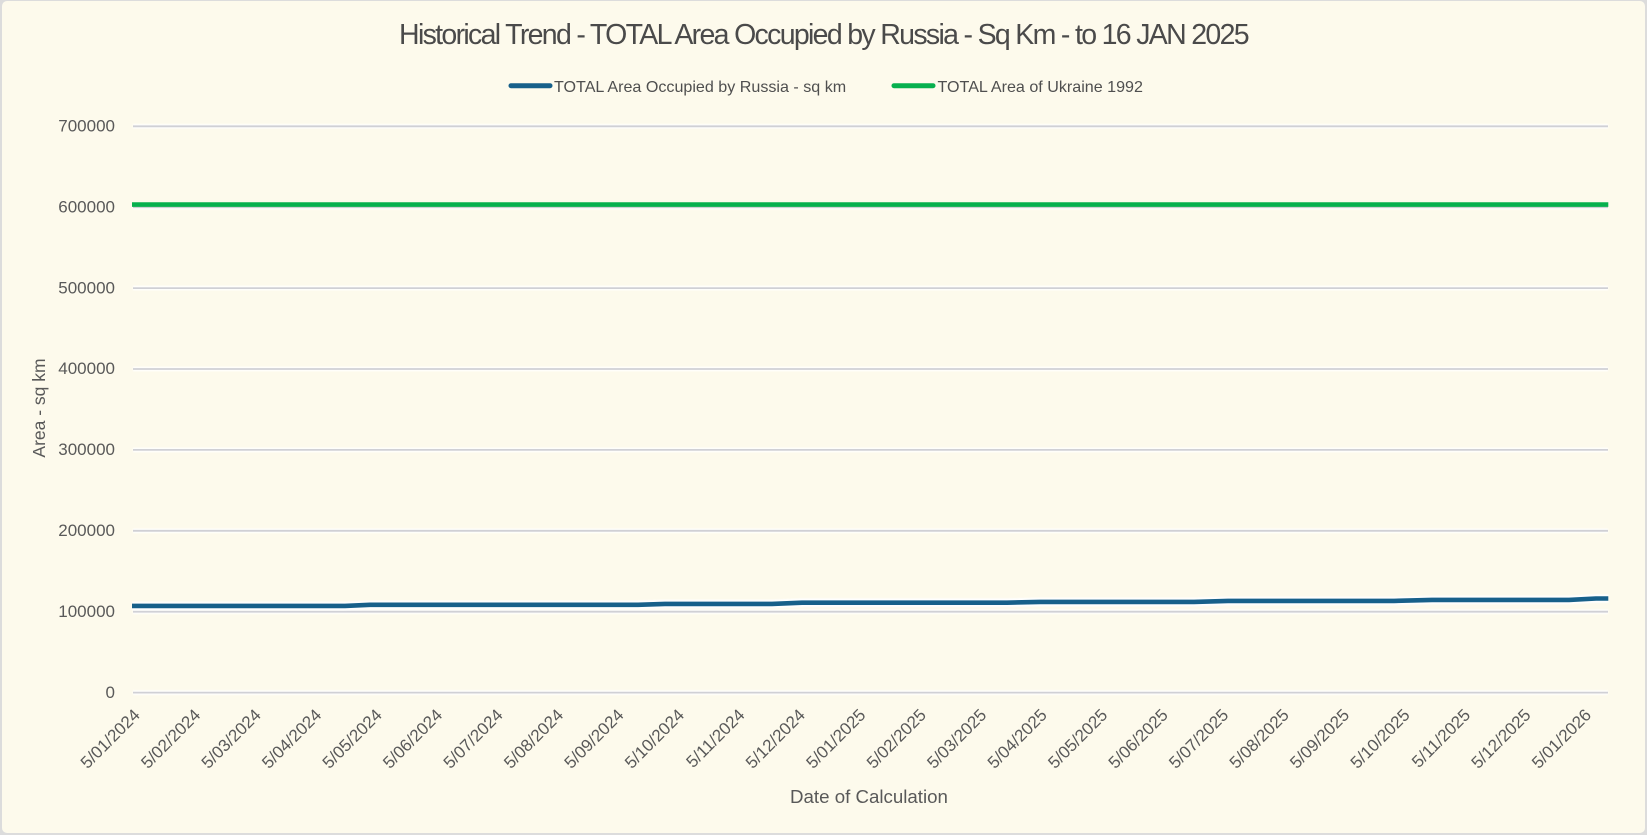 The image size is (1647, 835). I want to click on svg-text: 600000, so click(86, 206).